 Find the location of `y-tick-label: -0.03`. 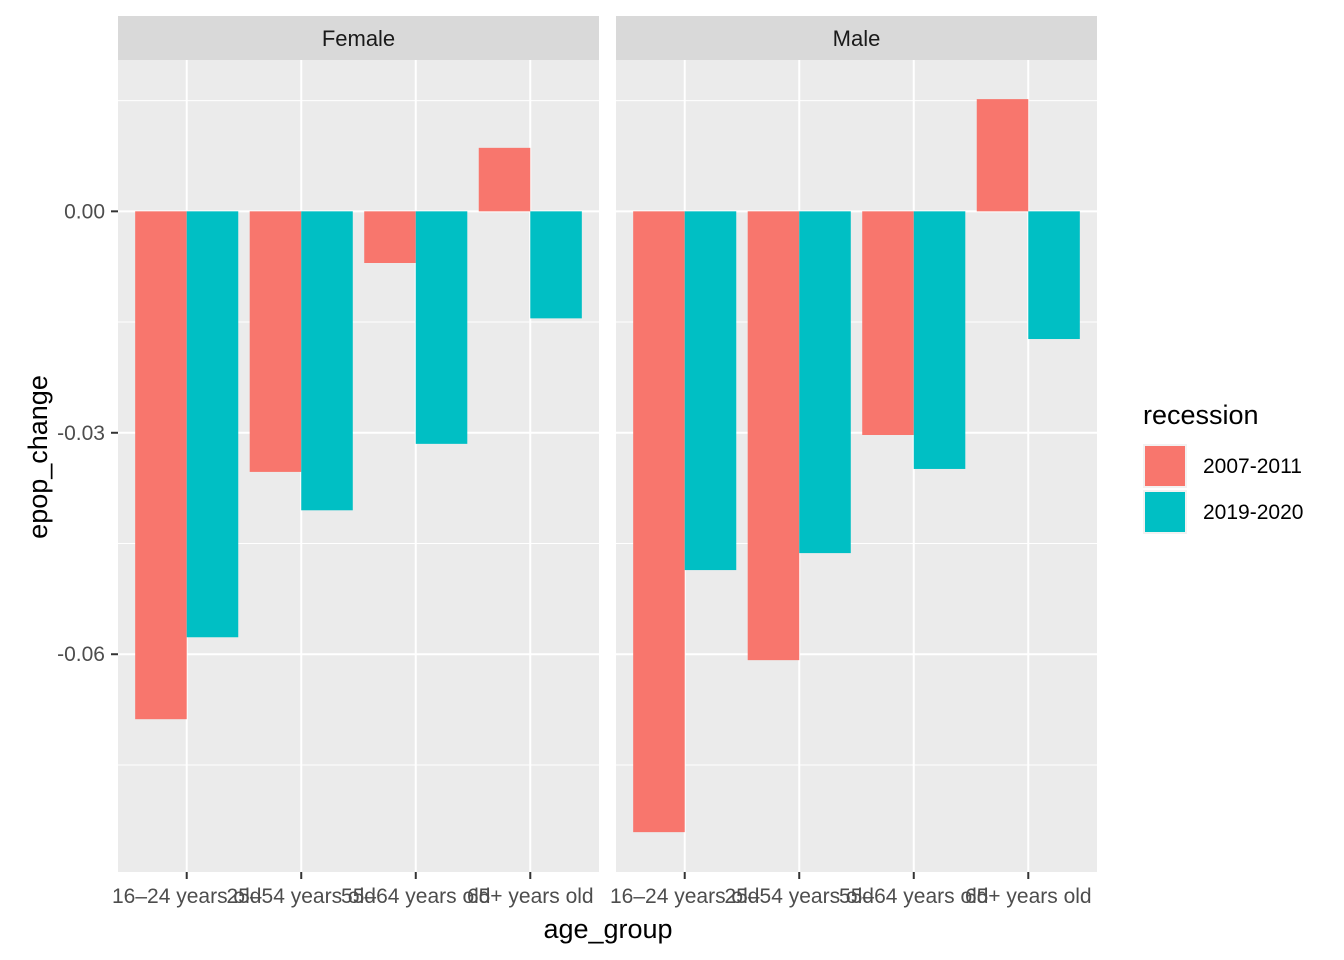

y-tick-label: -0.03 is located at coordinates (81, 433).